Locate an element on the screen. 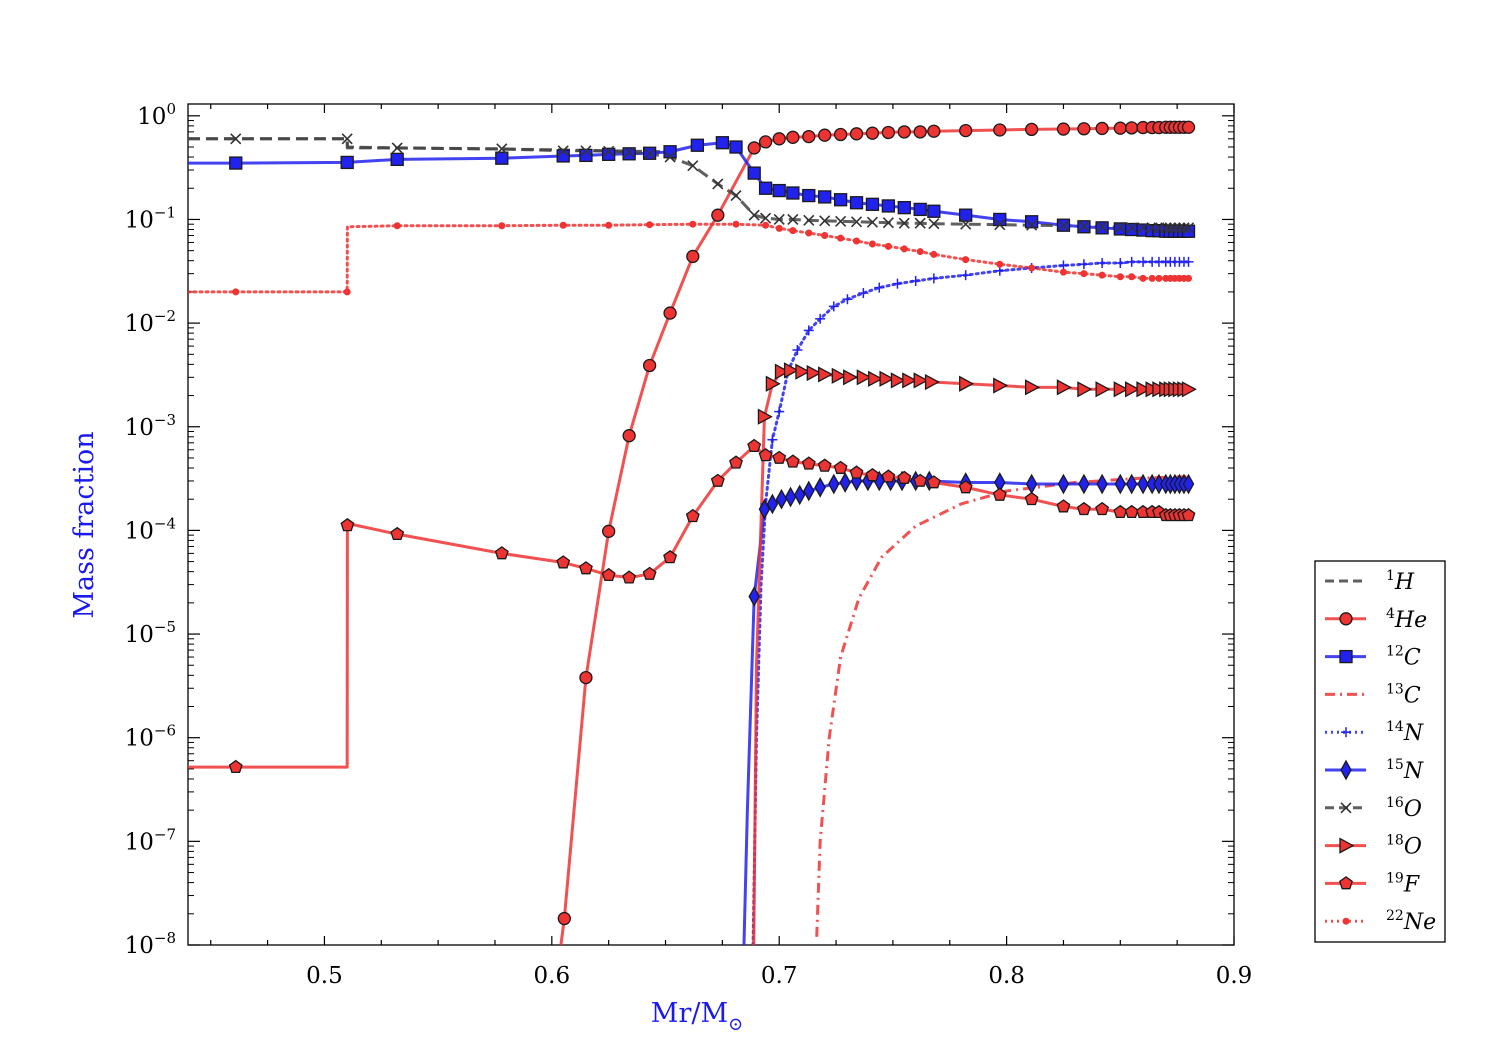  legend-mass-number: 15 is located at coordinates (1395, 765).